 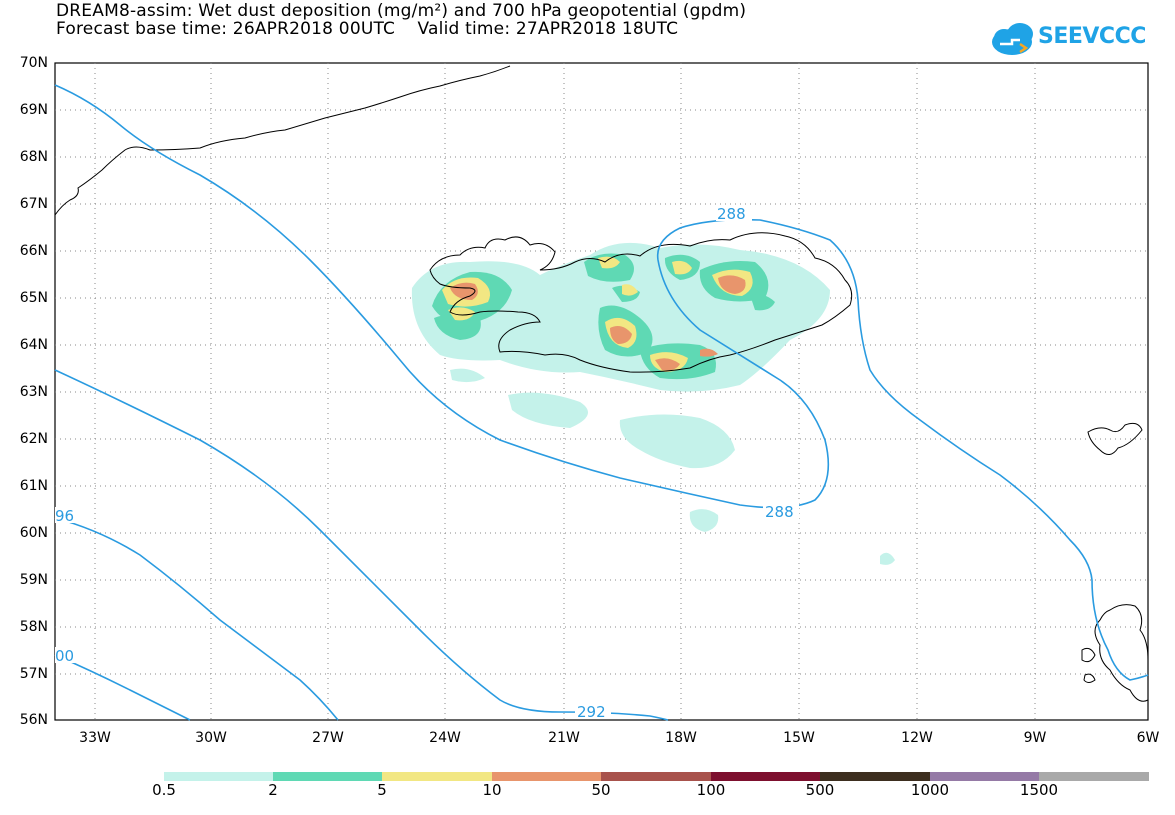 I want to click on lon-label: 12W, so click(x=917, y=738).